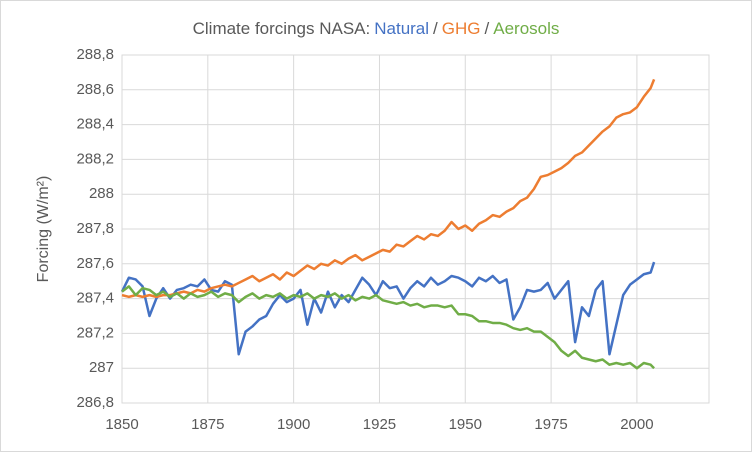 The height and width of the screenshot is (452, 752). I want to click on title-series-name: Natural, so click(401, 28).